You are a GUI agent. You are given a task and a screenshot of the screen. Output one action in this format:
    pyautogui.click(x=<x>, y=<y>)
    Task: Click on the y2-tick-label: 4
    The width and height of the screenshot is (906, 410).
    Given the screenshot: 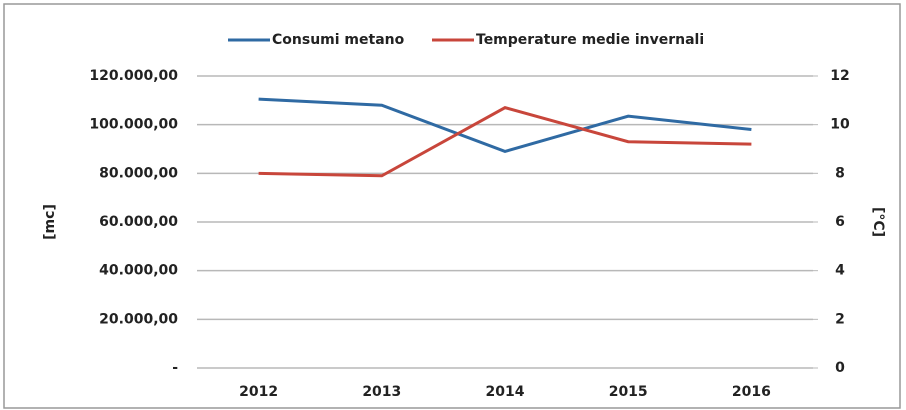 What is the action you would take?
    pyautogui.click(x=840, y=271)
    